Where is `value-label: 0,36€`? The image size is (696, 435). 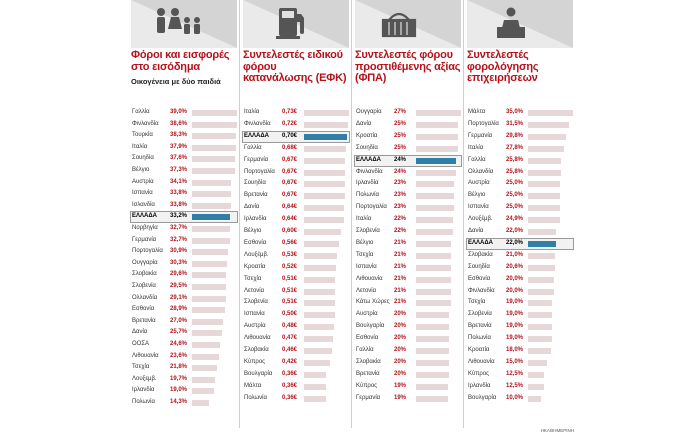
value-label: 0,36€ is located at coordinates (290, 373).